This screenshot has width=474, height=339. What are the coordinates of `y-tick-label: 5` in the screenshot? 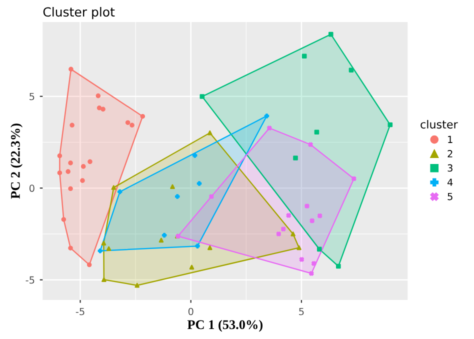 It's located at (32, 96).